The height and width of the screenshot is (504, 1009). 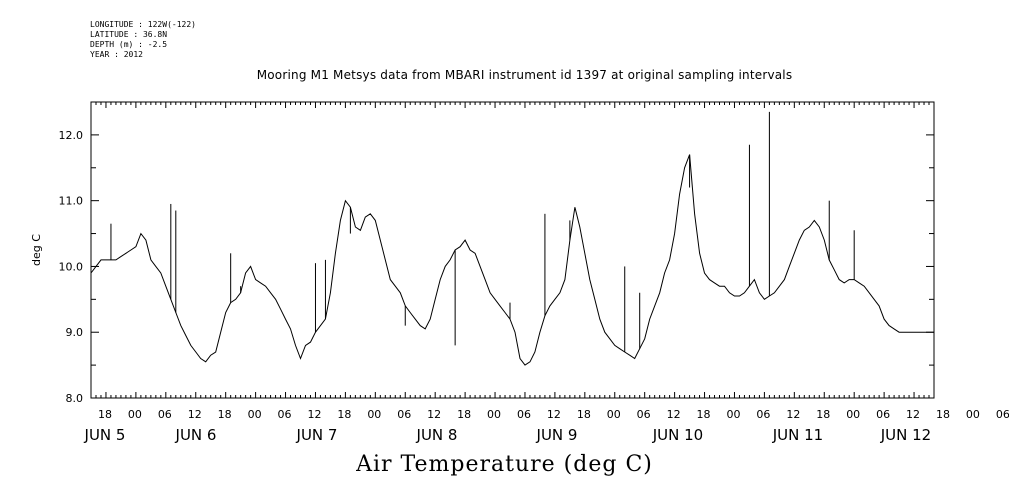 What do you see at coordinates (129, 44) in the screenshot?
I see `depth-text: DEPTH (m) : -2.5` at bounding box center [129, 44].